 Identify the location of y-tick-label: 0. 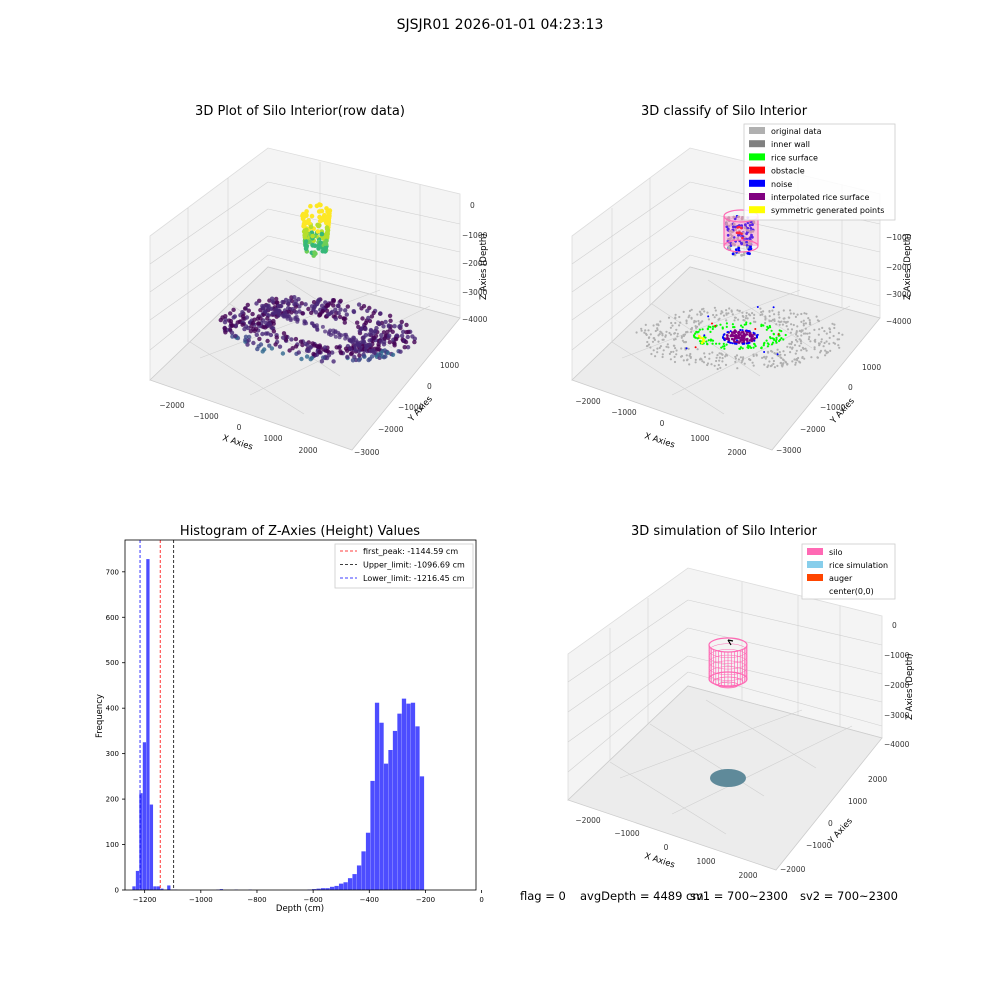
(850, 387).